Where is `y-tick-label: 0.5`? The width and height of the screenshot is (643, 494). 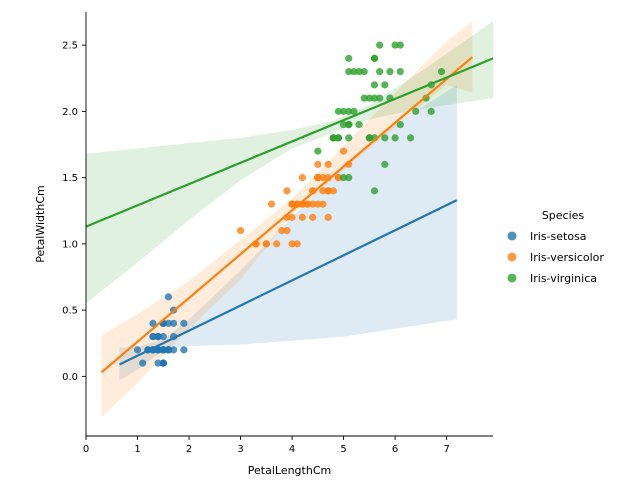 y-tick-label: 0.5 is located at coordinates (70, 311).